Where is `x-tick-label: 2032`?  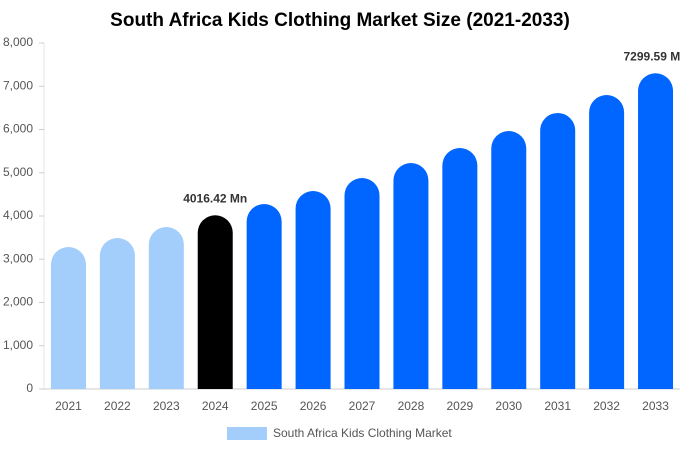
x-tick-label: 2032 is located at coordinates (606, 406).